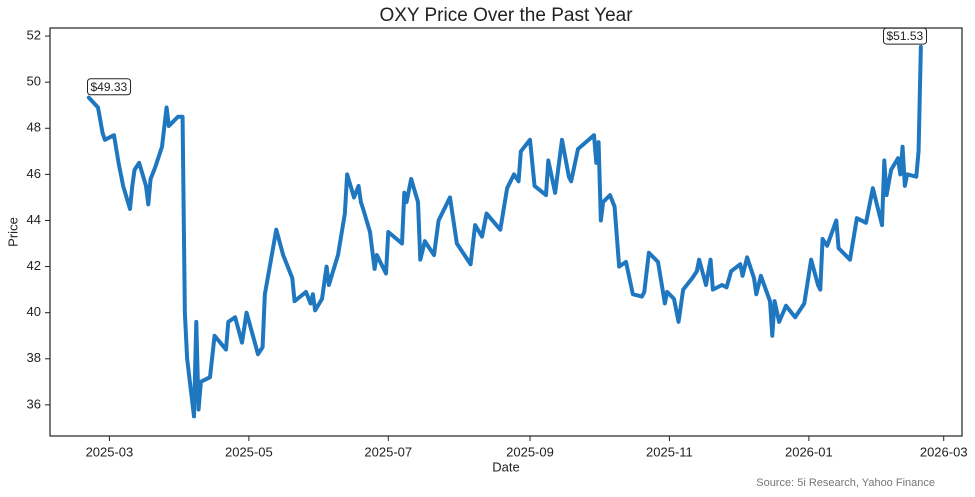 The image size is (975, 497). What do you see at coordinates (34, 81) in the screenshot?
I see `y-tick-label: 50` at bounding box center [34, 81].